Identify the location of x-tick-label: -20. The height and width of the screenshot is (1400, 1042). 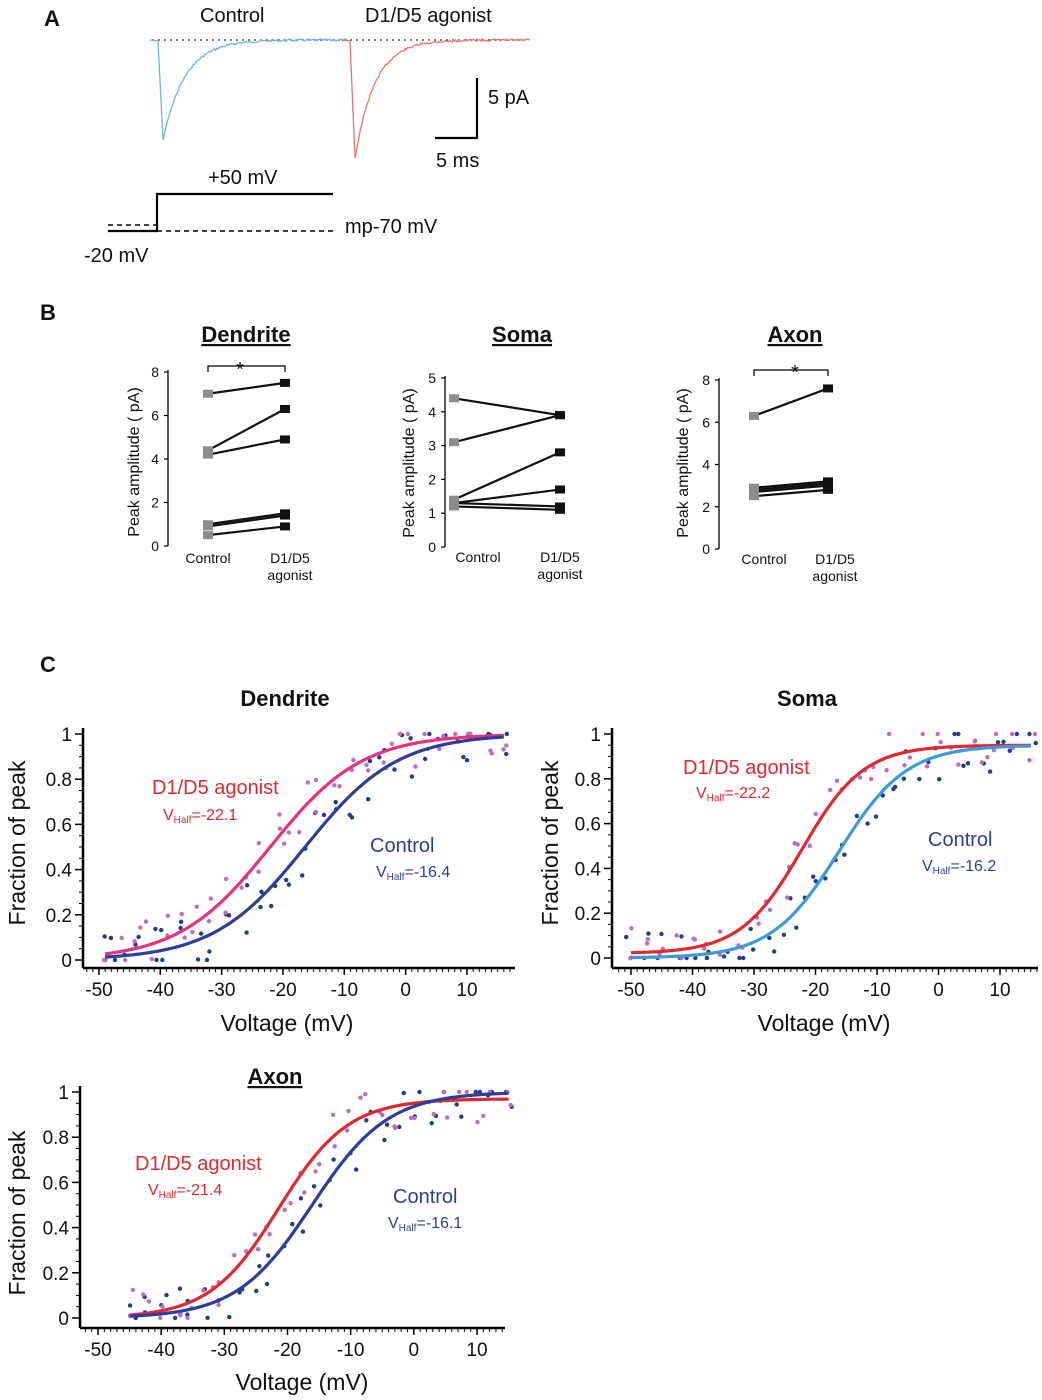
(287, 1350).